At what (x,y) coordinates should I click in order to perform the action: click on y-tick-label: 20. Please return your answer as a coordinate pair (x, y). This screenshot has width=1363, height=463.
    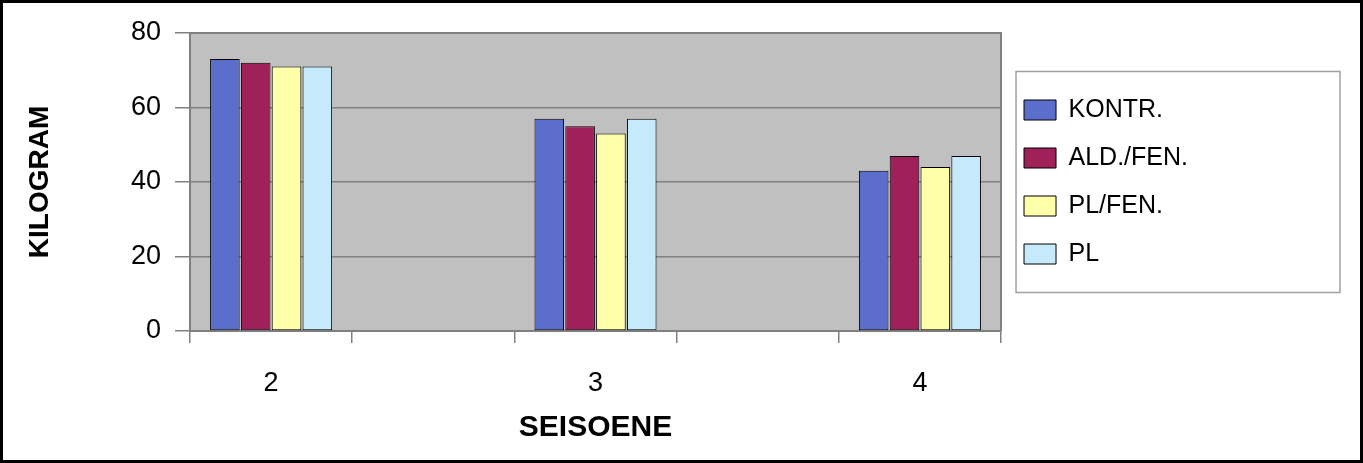
    Looking at the image, I should click on (145, 254).